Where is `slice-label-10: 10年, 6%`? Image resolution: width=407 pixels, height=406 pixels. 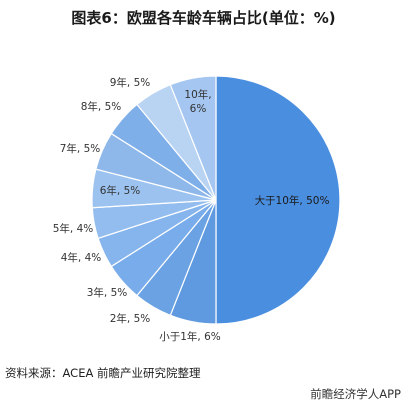
slice-label-10: 10年, 6% is located at coordinates (197, 101).